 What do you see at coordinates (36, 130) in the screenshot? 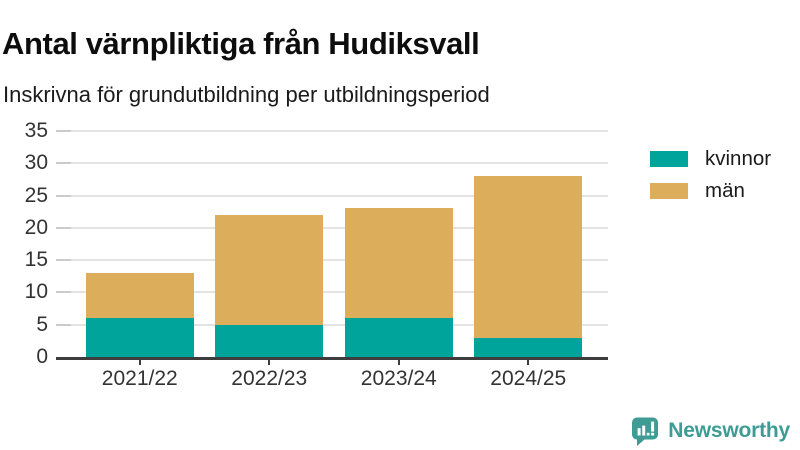
I see `y-tick-label: 35` at bounding box center [36, 130].